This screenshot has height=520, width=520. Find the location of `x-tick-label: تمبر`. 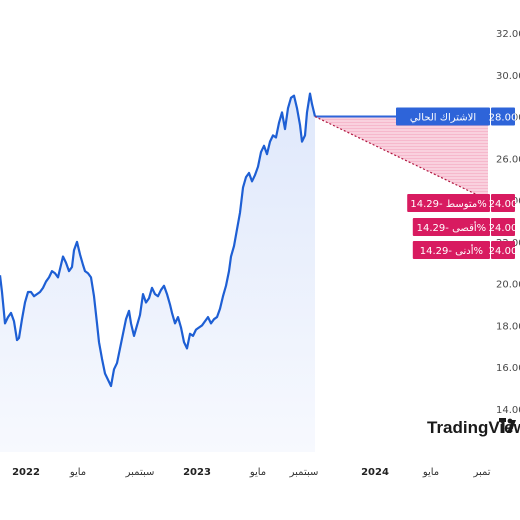

x-tick-label: تمبر is located at coordinates (481, 472).